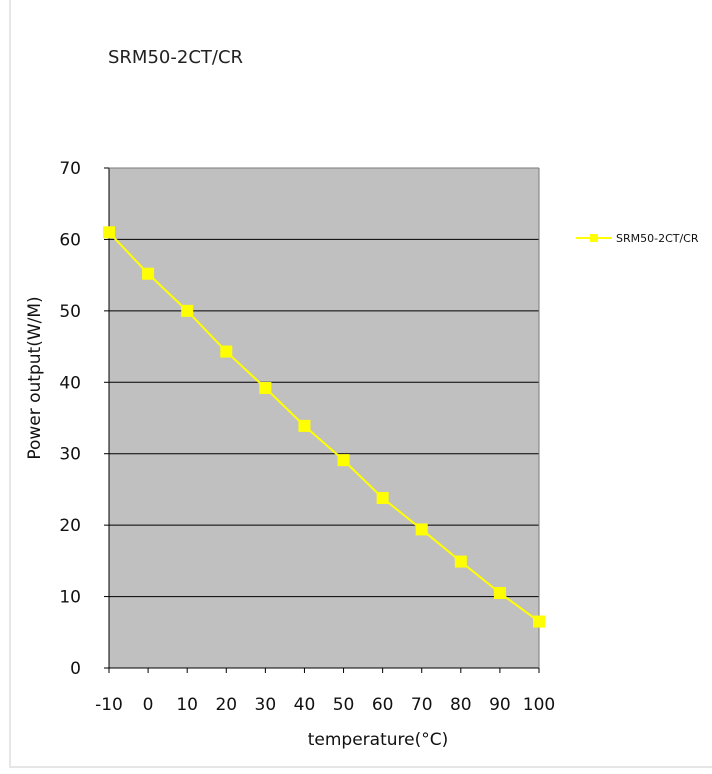  I want to click on x-tick-label: 60, so click(383, 705).